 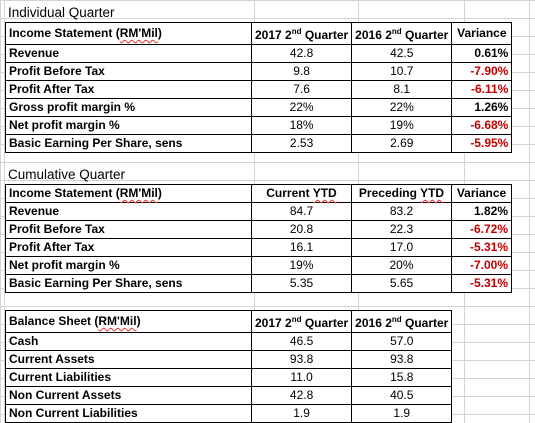 What do you see at coordinates (482, 71) in the screenshot?
I see `variance-cell: -7.90%` at bounding box center [482, 71].